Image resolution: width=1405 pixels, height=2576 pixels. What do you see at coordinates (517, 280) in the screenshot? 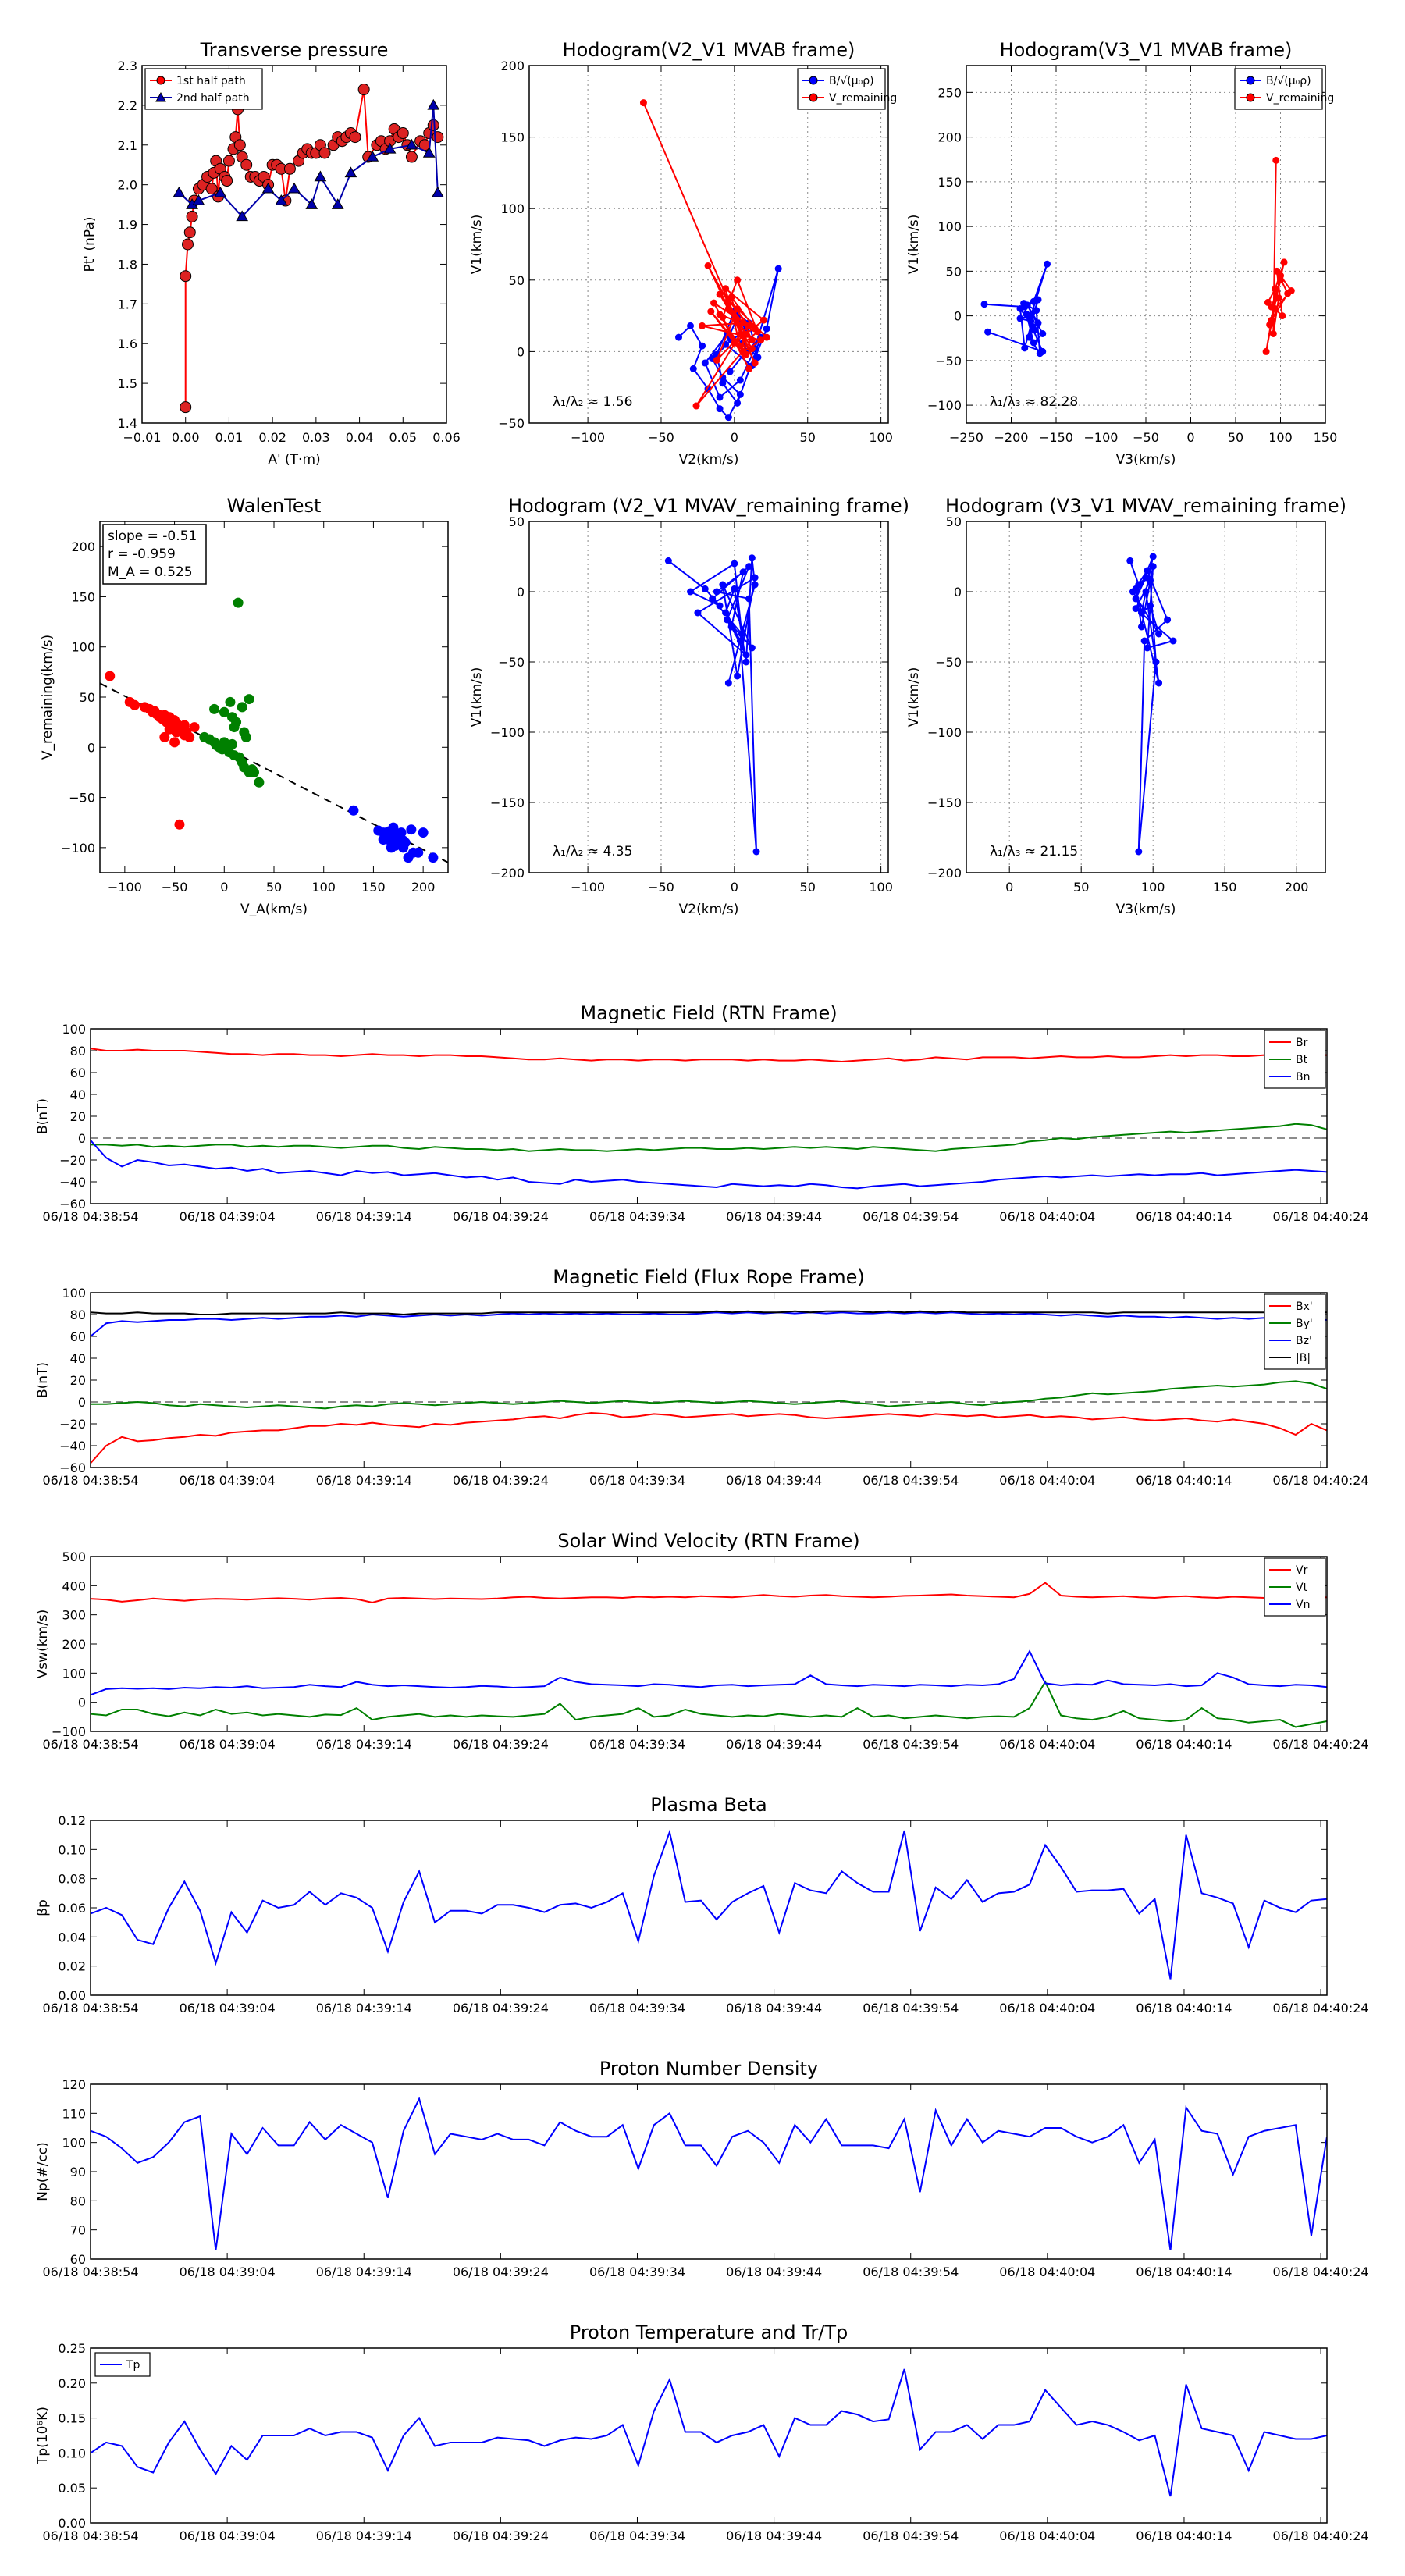
I see `y-tick-label: 50` at bounding box center [517, 280].